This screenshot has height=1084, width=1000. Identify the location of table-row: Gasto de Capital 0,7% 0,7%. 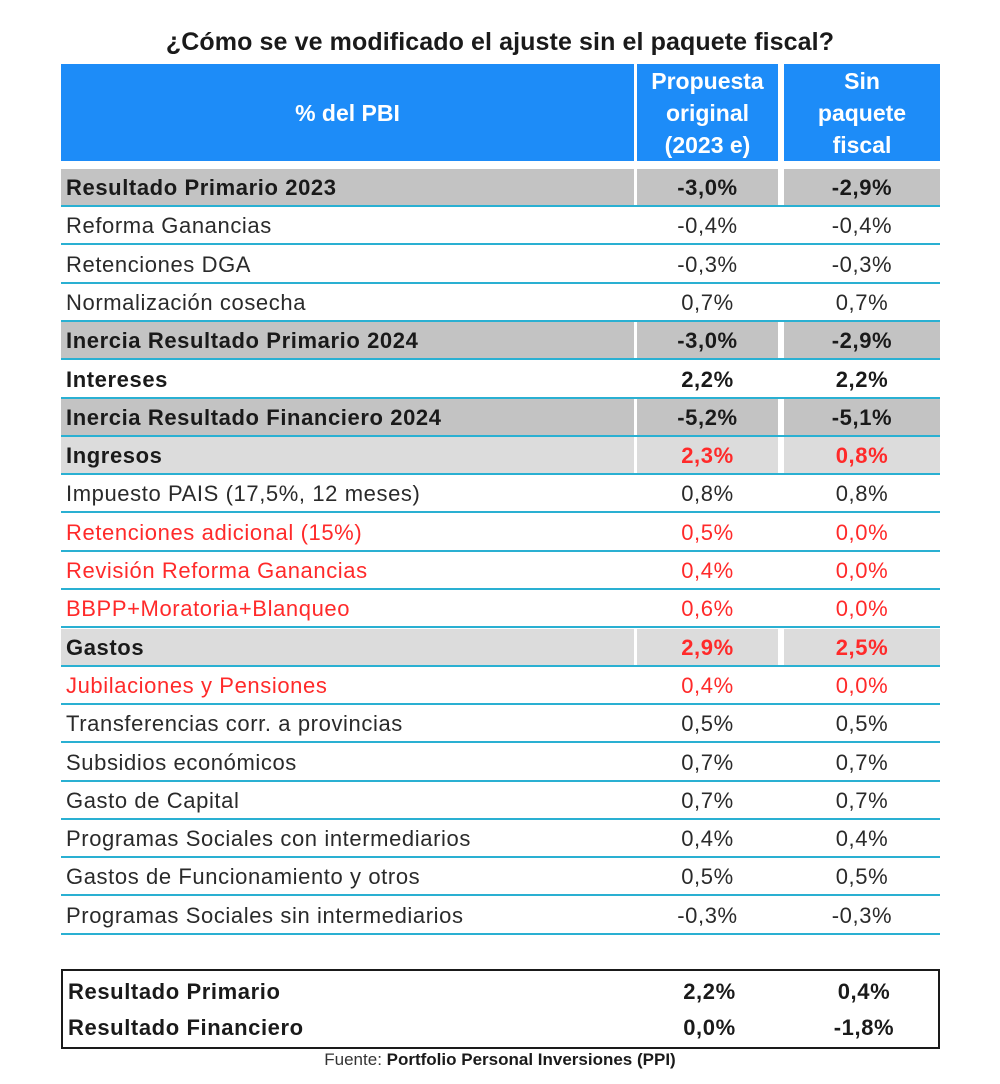
(500, 801).